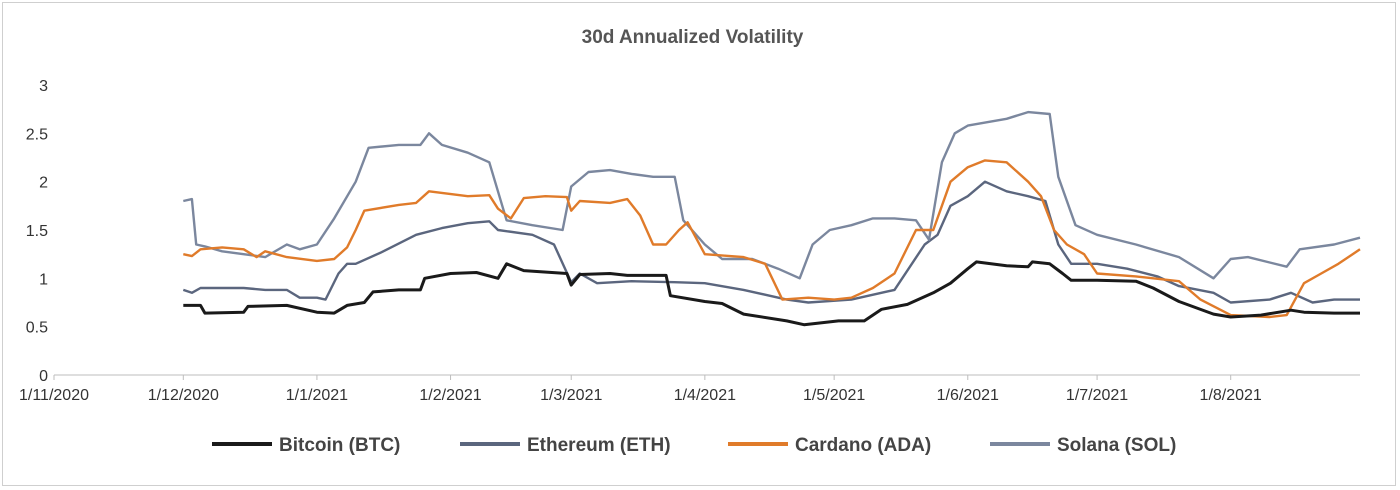 This screenshot has width=1400, height=490. I want to click on legend-label: Cardano (ADA), so click(863, 445).